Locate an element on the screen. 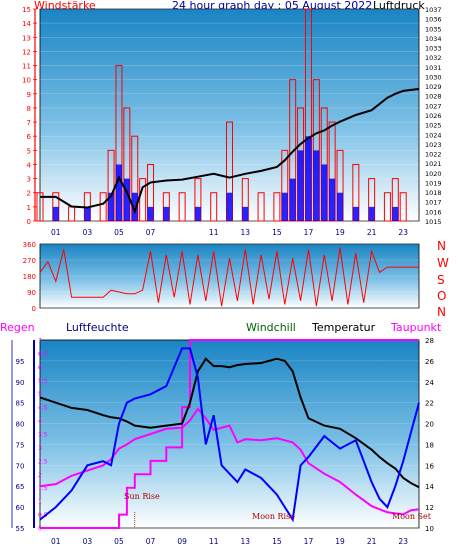  rain-tick-label: 4.5 is located at coordinates (43, 408).